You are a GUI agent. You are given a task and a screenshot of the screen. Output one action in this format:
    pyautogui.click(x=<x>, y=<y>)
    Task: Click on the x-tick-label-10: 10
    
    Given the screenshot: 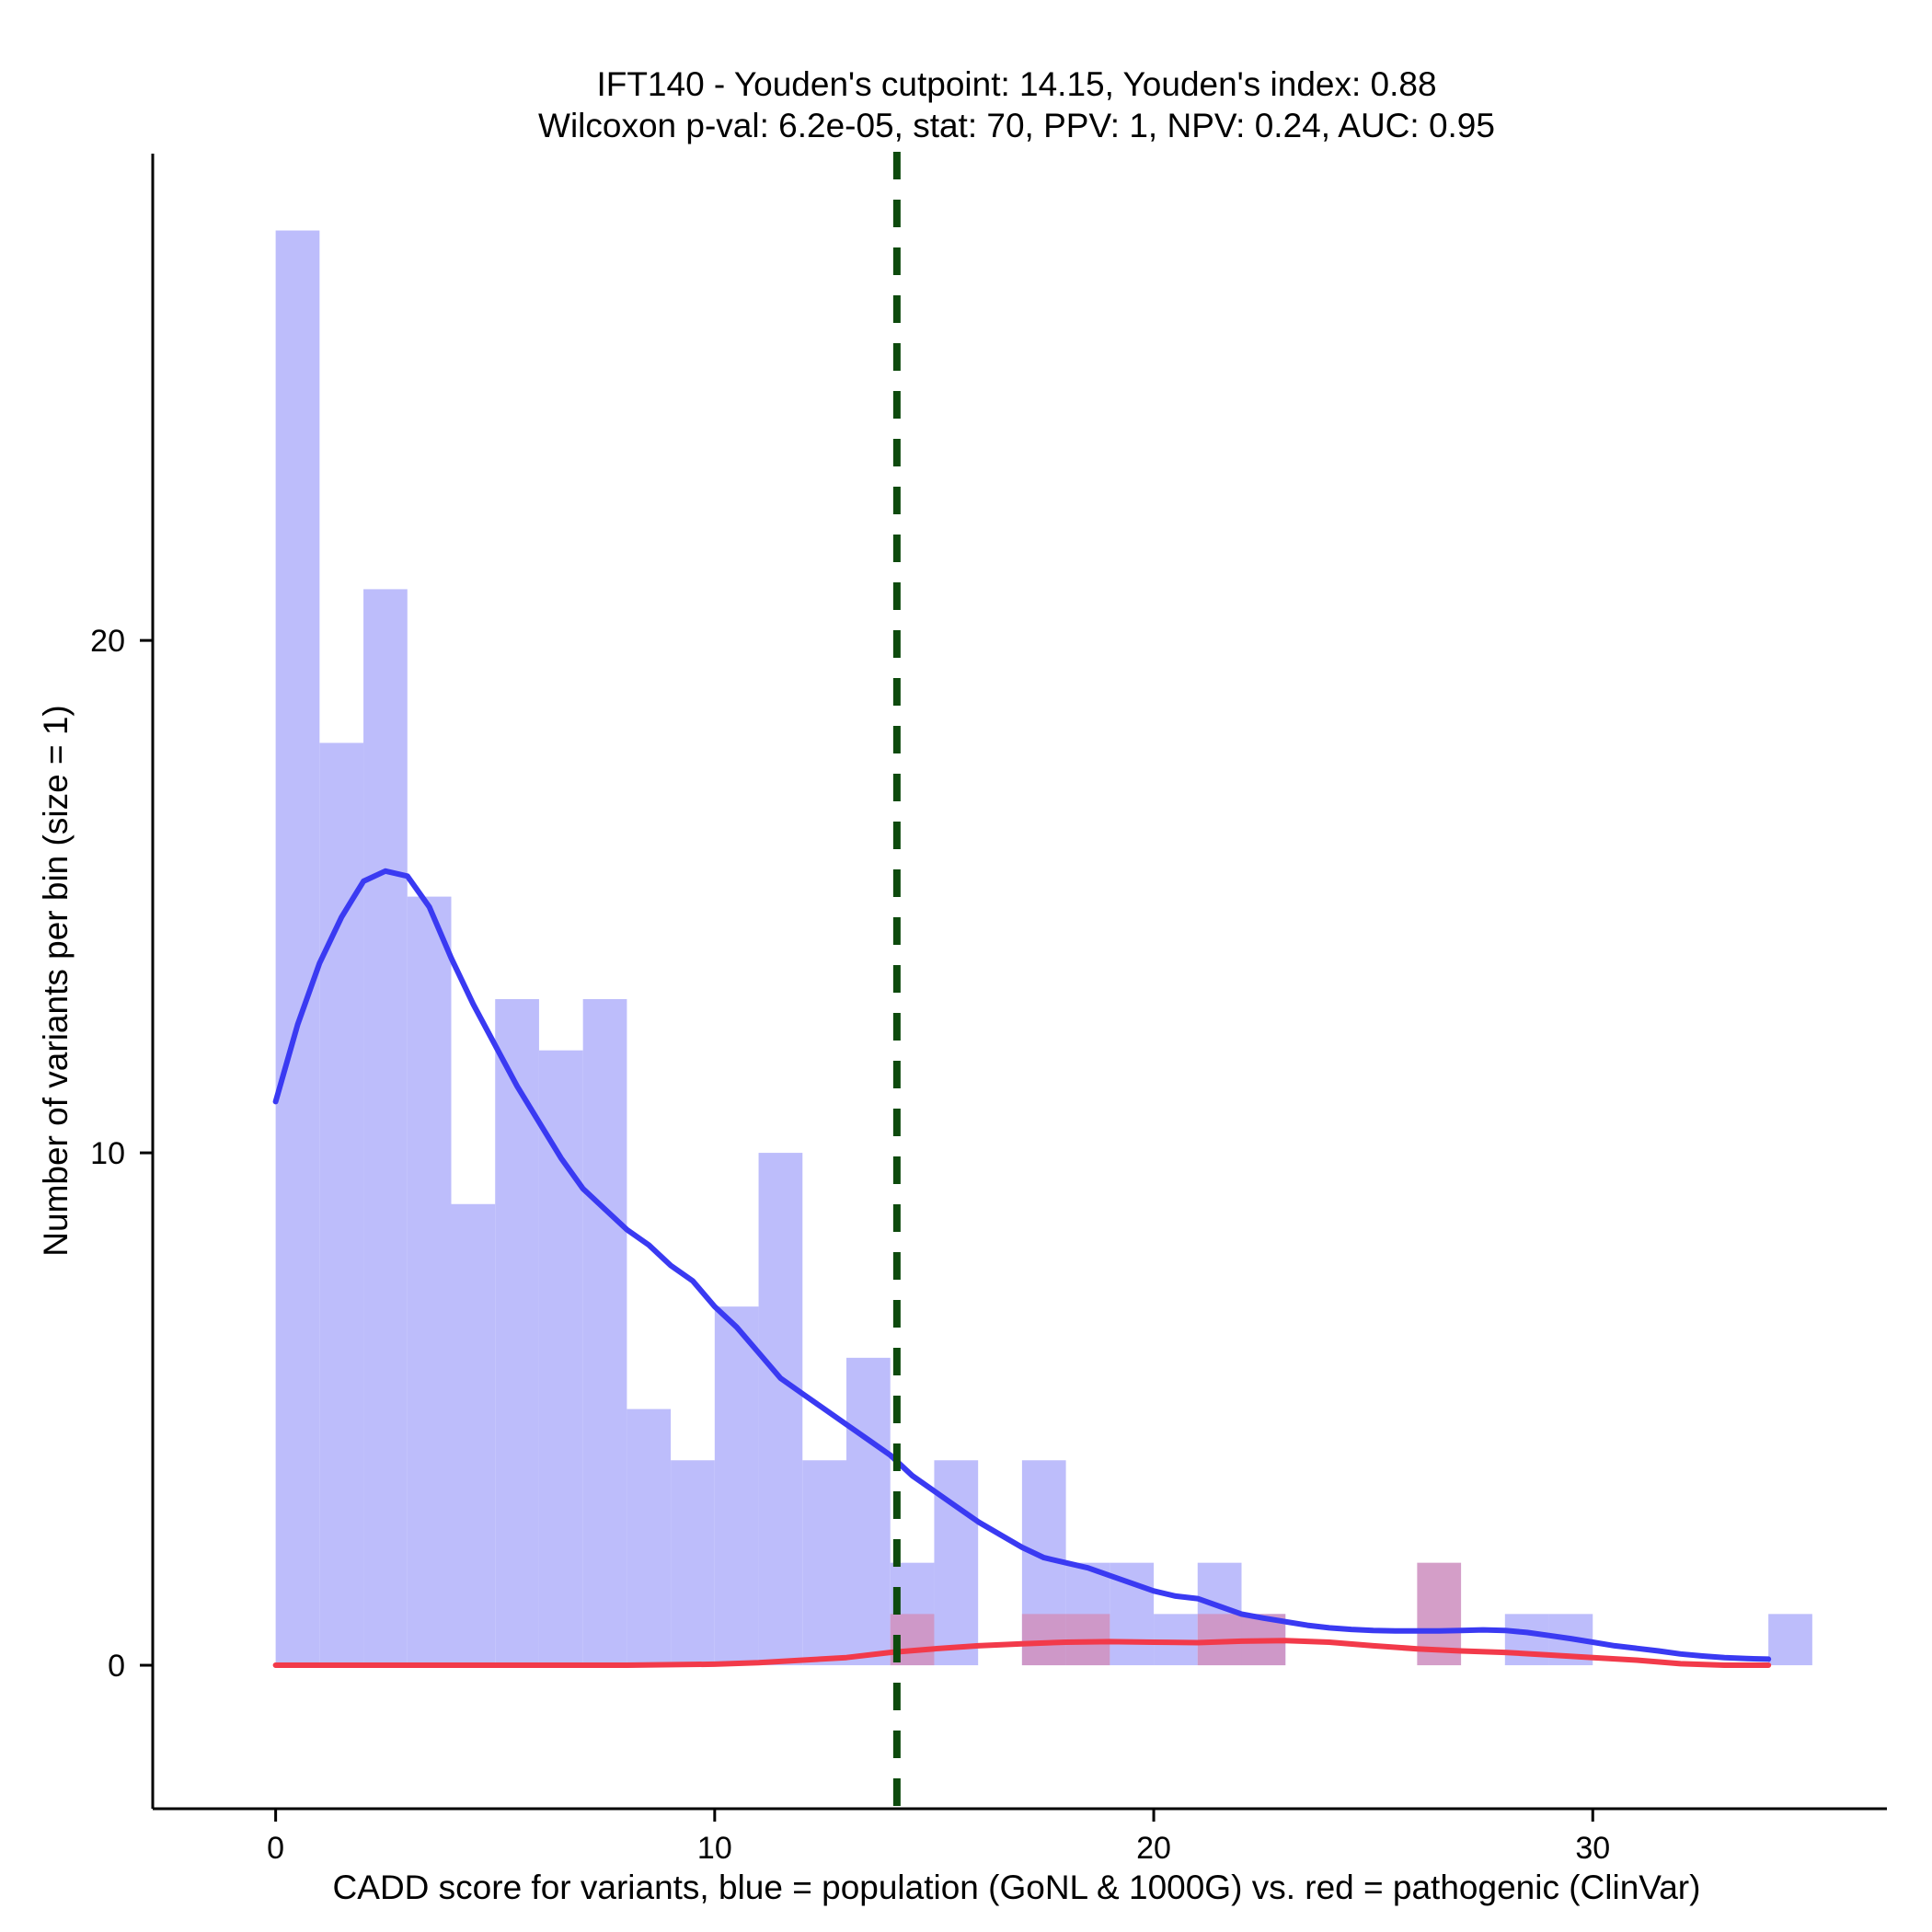 What is the action you would take?
    pyautogui.click(x=714, y=1848)
    